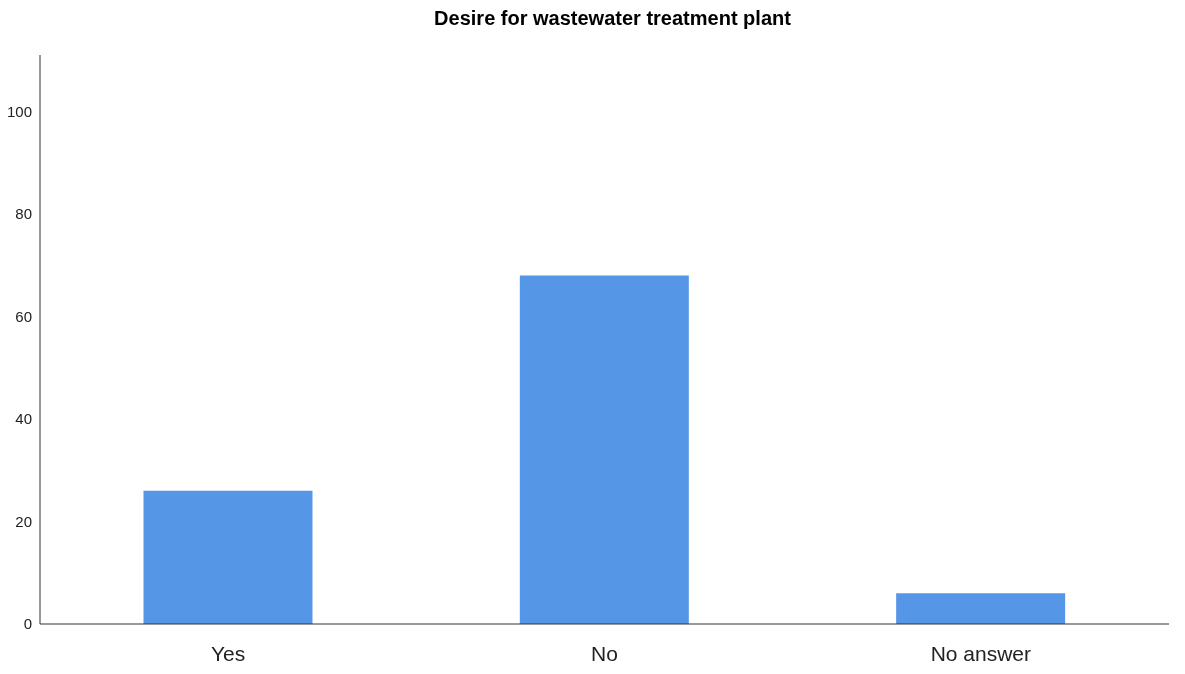 This screenshot has height=674, width=1185. I want to click on y-tick-label: 20, so click(23, 521).